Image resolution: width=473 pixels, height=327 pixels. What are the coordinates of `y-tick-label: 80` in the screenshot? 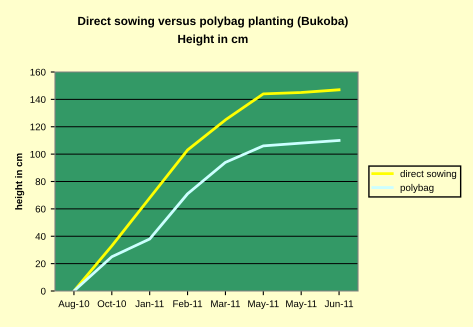 It's located at (41, 182).